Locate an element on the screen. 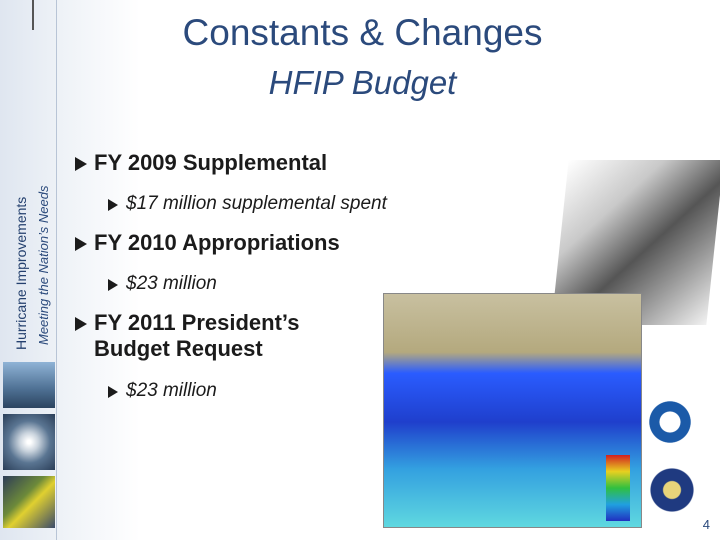 The image size is (720, 540). bullet: FY 2009 Supplemental is located at coordinates (211, 162).